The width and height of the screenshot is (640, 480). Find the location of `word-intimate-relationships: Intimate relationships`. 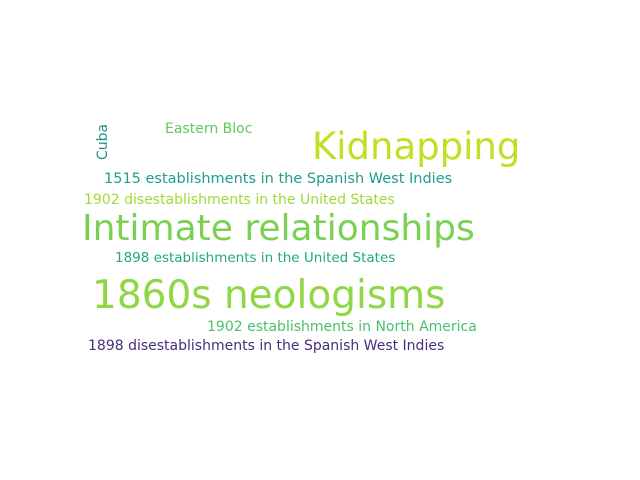

word-intimate-relationships: Intimate relationships is located at coordinates (278, 228).